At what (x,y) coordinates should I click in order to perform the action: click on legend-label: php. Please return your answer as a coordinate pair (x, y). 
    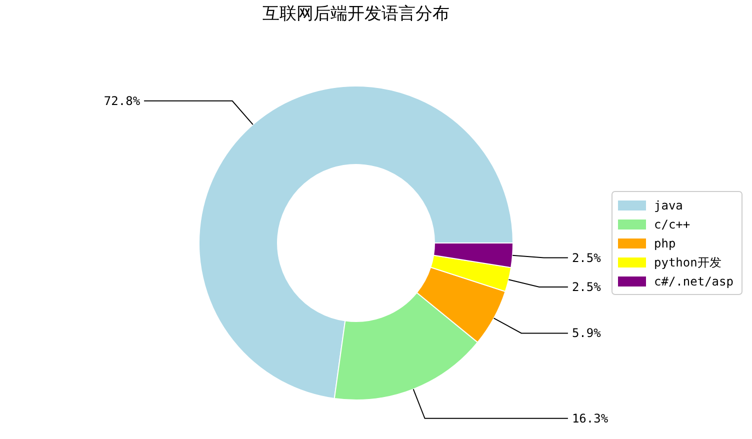
    Looking at the image, I should click on (665, 243).